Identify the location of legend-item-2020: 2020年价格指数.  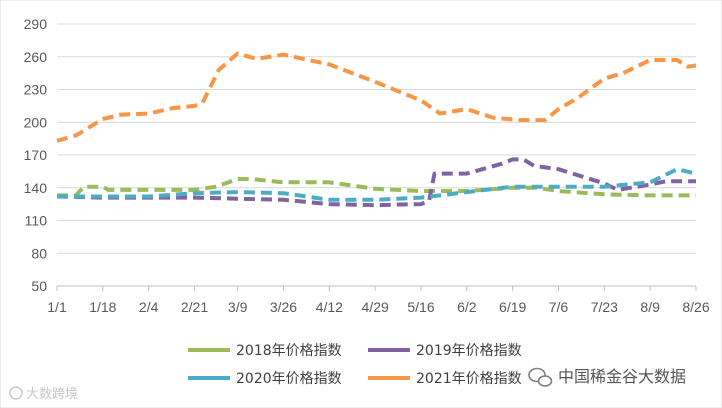
(265, 379).